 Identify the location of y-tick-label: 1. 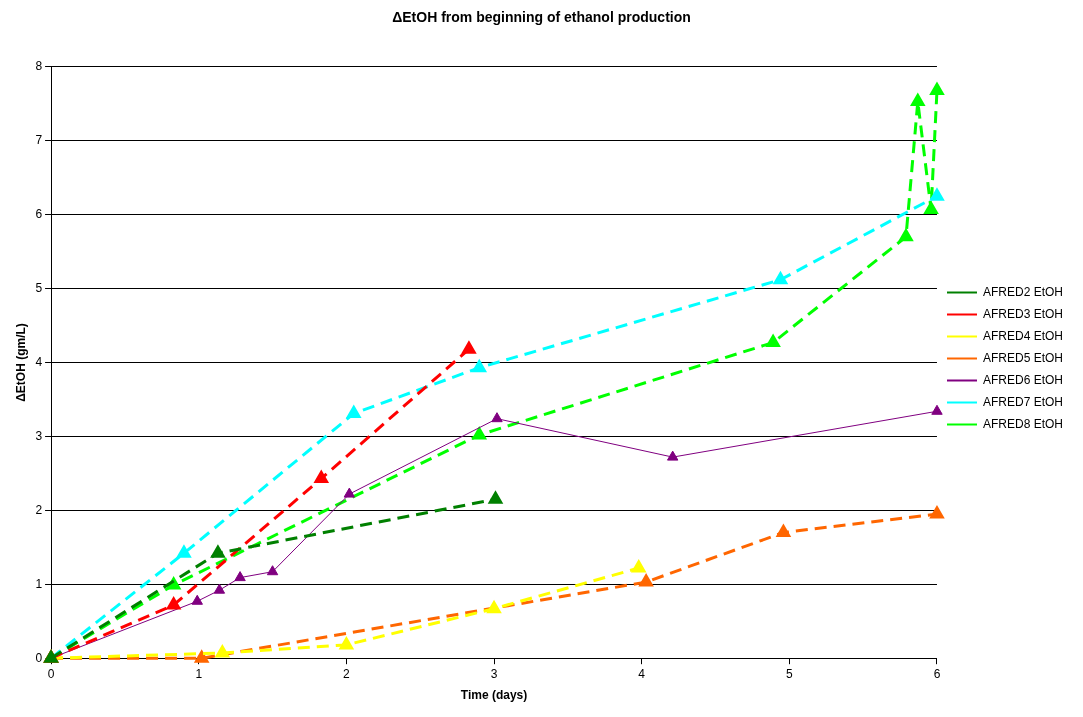
(39, 583).